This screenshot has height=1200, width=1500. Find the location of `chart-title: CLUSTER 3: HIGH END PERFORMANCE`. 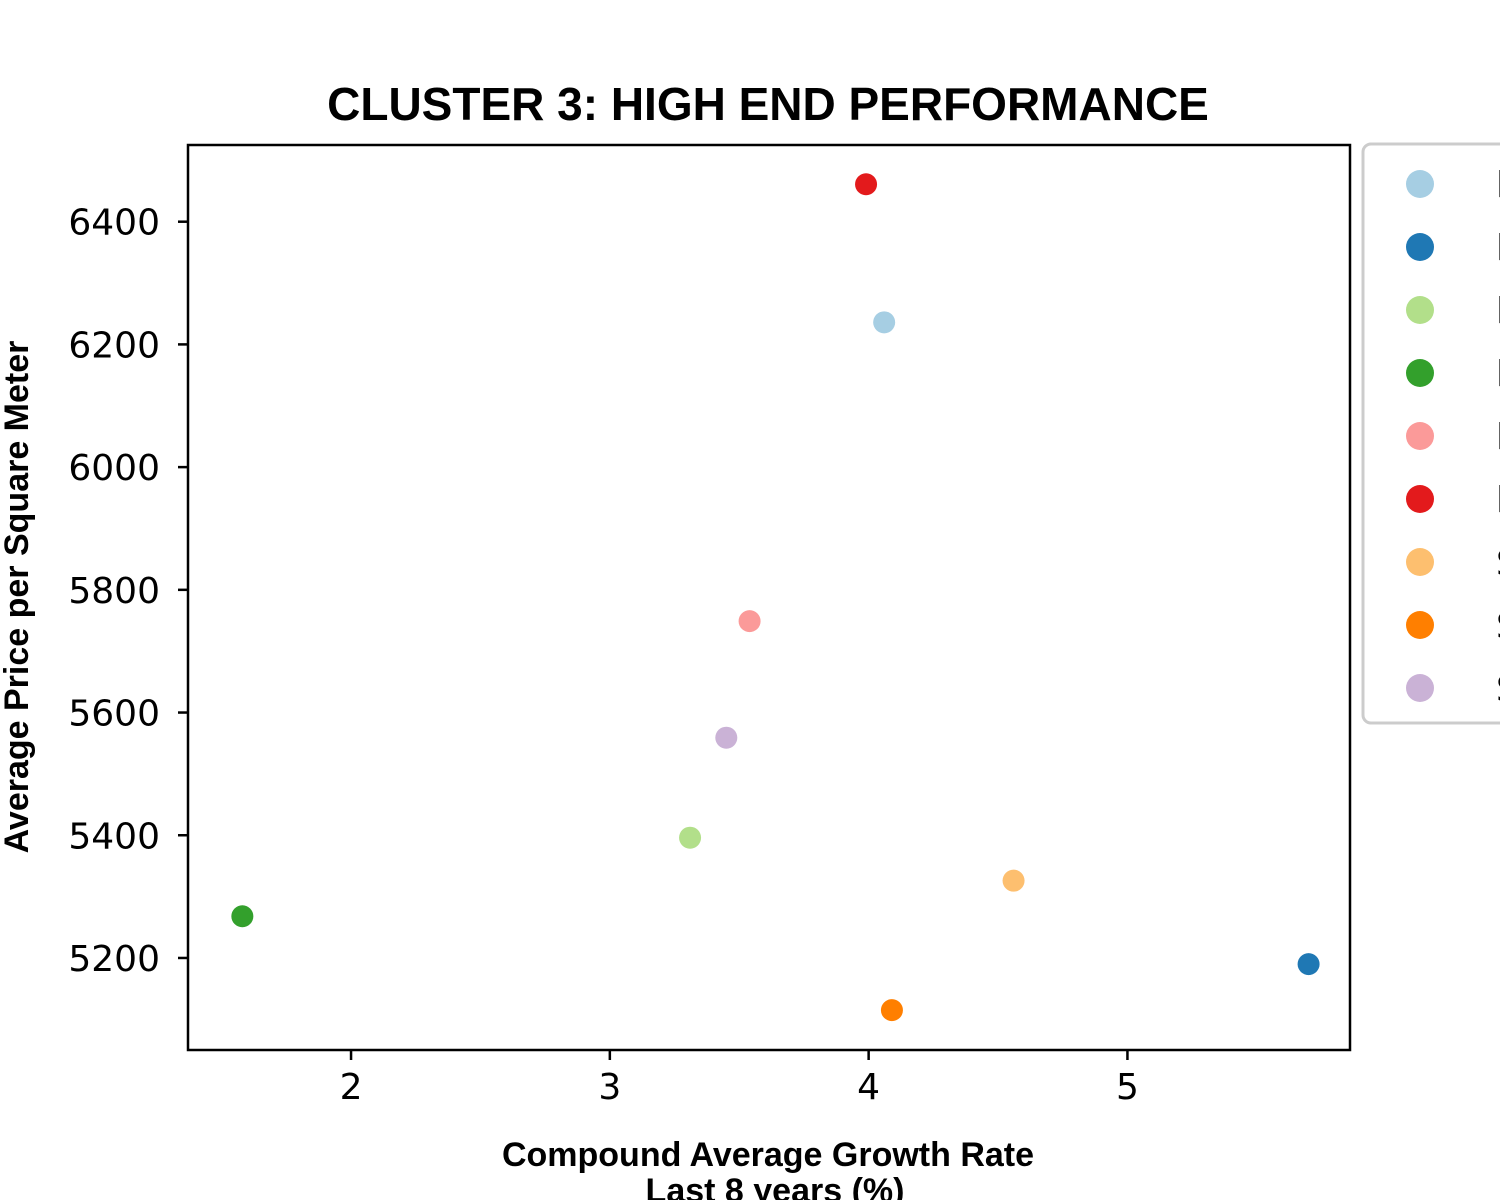

chart-title: CLUSTER 3: HIGH END PERFORMANCE is located at coordinates (768, 104).